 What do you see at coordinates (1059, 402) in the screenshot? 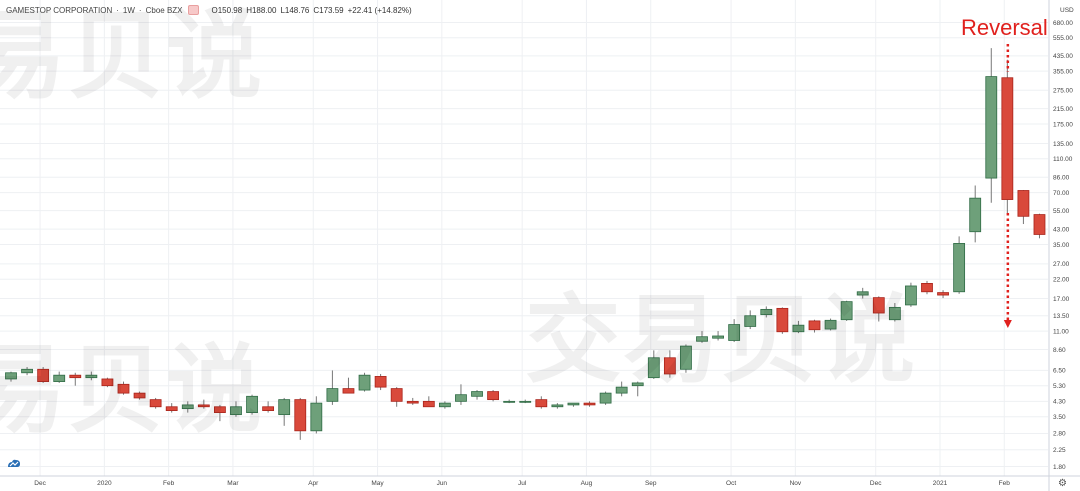
I see `y-tick-label: 4.30` at bounding box center [1059, 402].